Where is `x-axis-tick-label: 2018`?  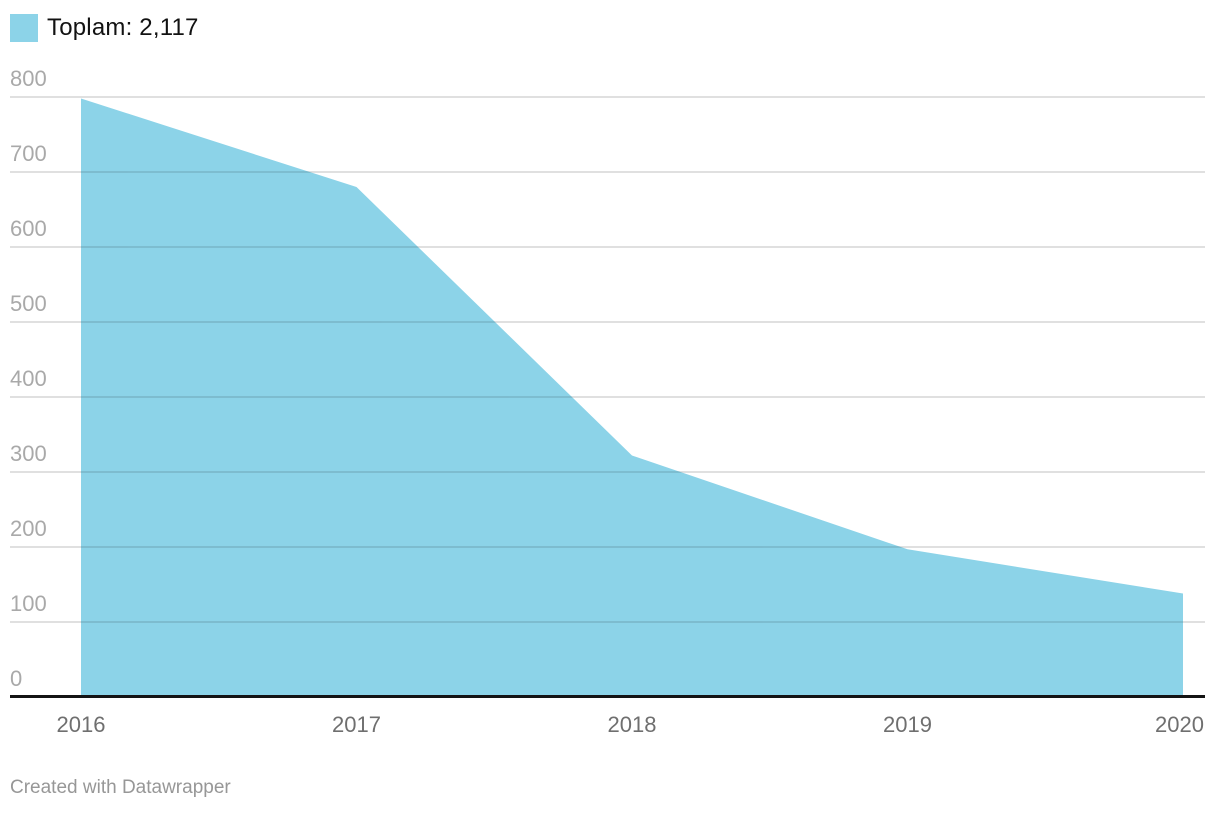 x-axis-tick-label: 2018 is located at coordinates (632, 724).